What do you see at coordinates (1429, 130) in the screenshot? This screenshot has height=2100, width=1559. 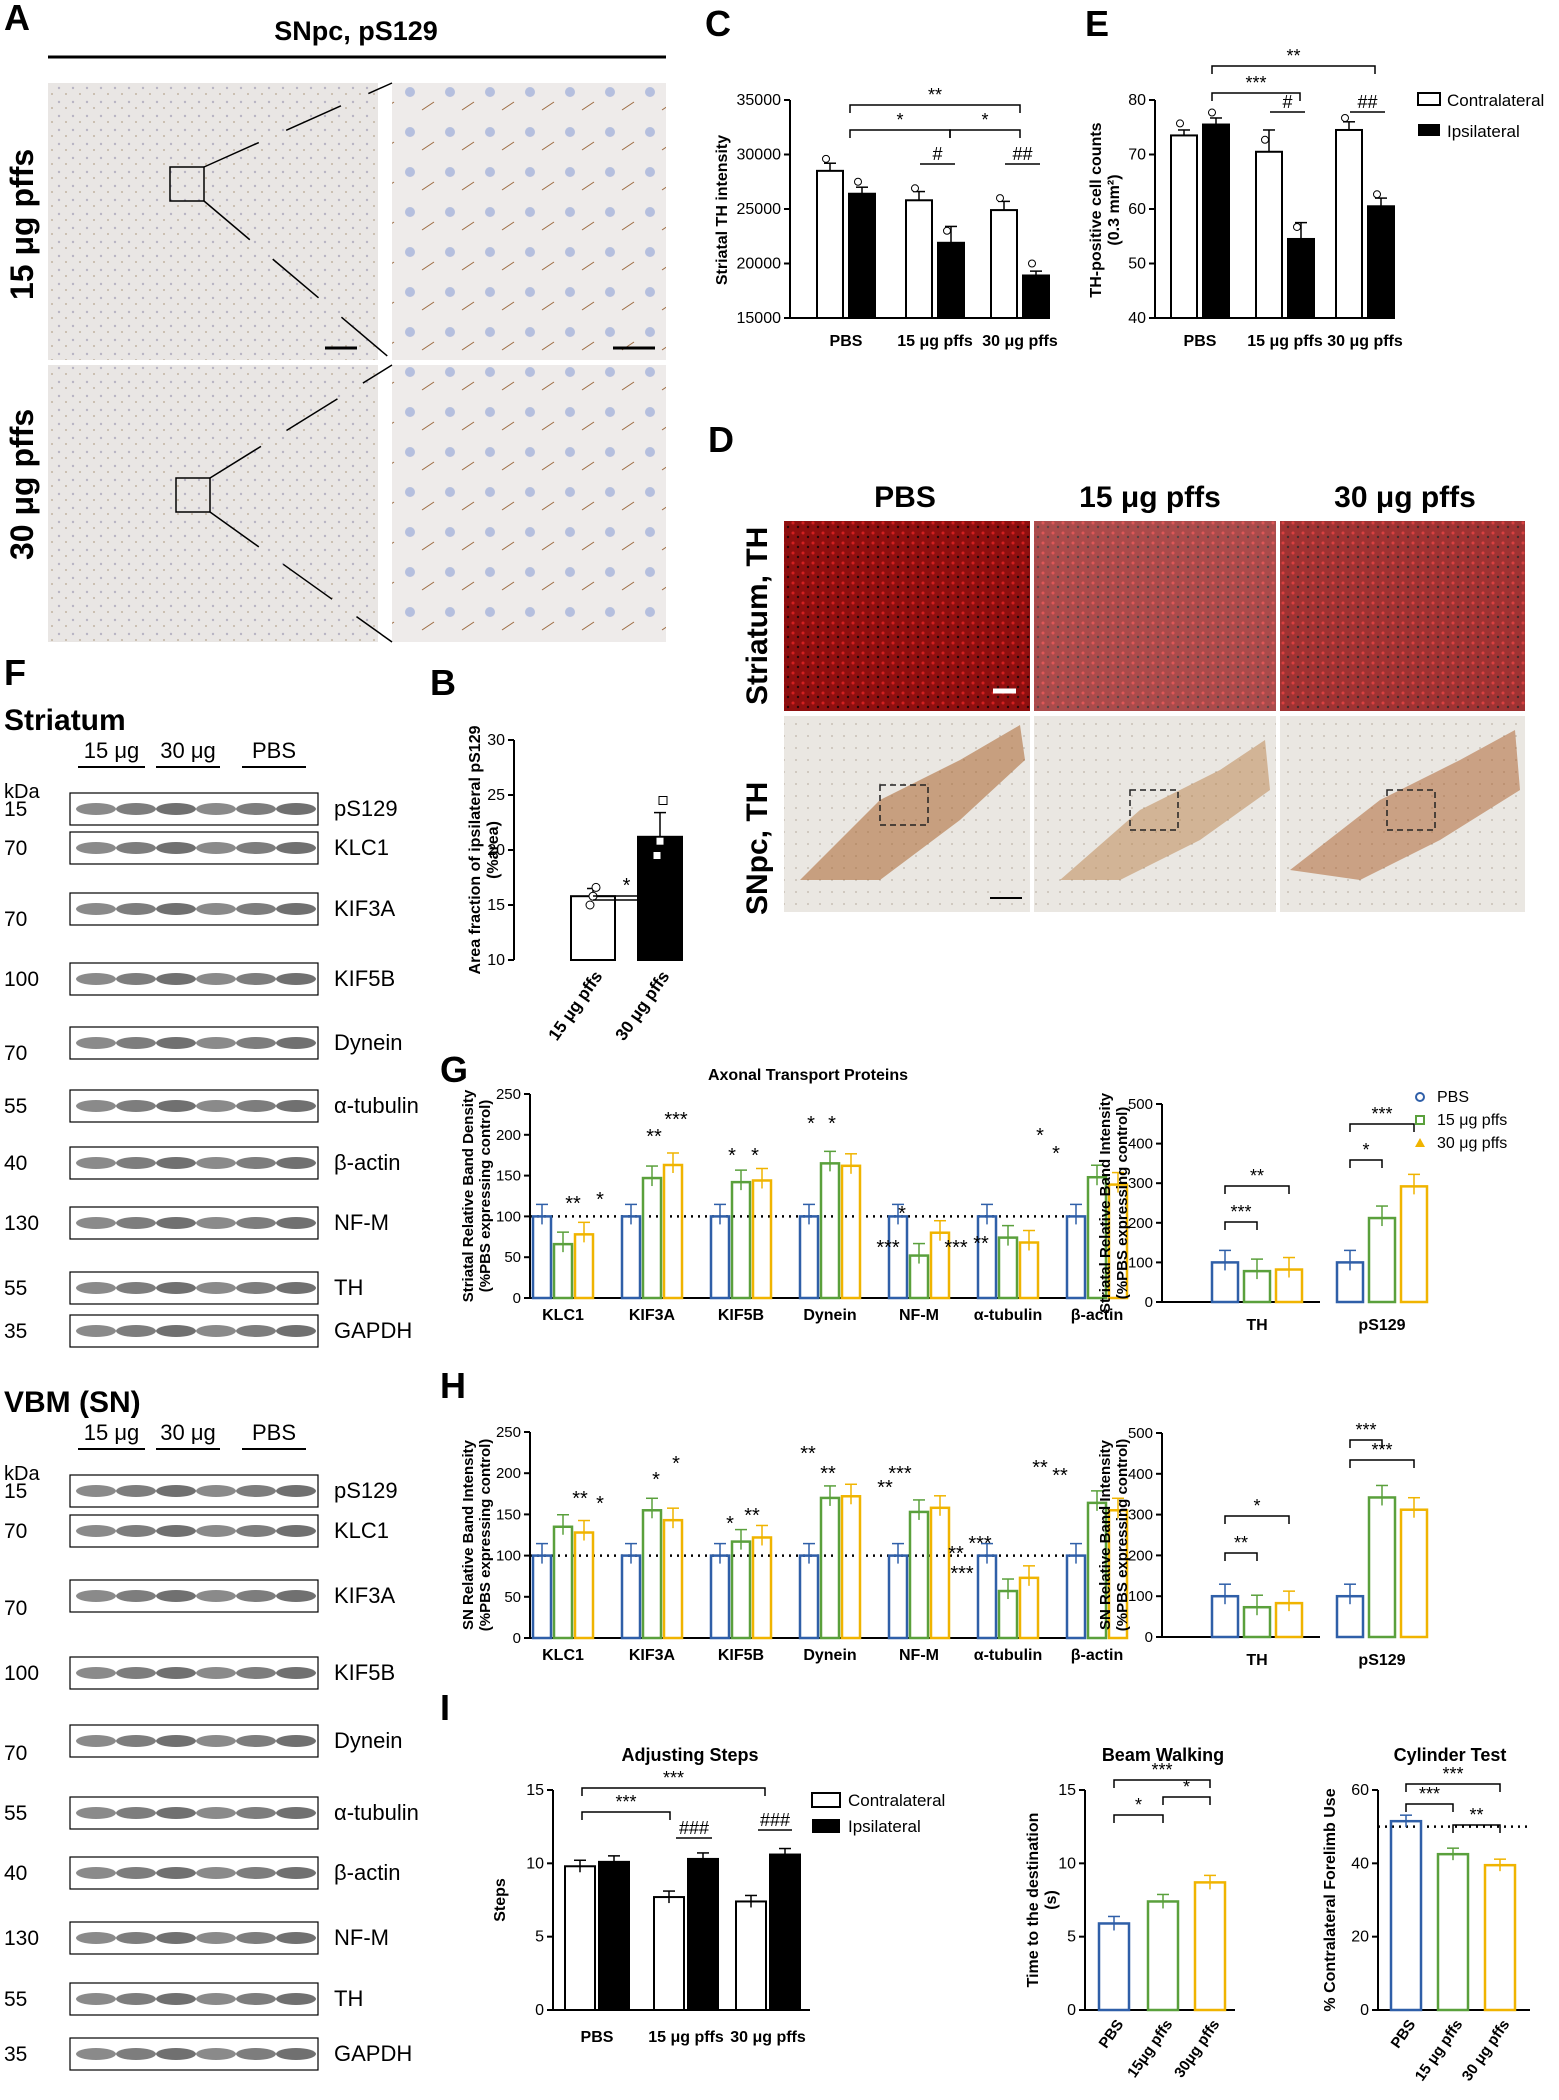 I see `legend-swatch-ipsilateral` at bounding box center [1429, 130].